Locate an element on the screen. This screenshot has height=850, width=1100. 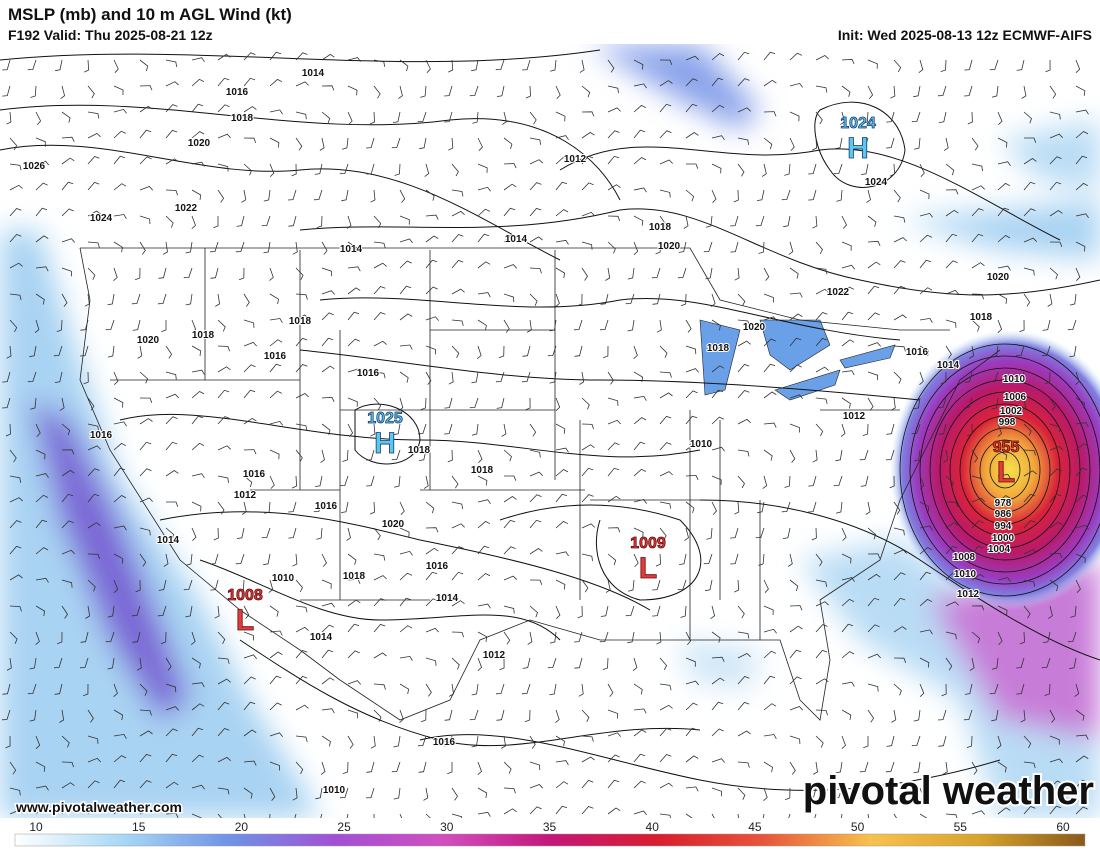
isobar-label: 1018 is located at coordinates (718, 348).